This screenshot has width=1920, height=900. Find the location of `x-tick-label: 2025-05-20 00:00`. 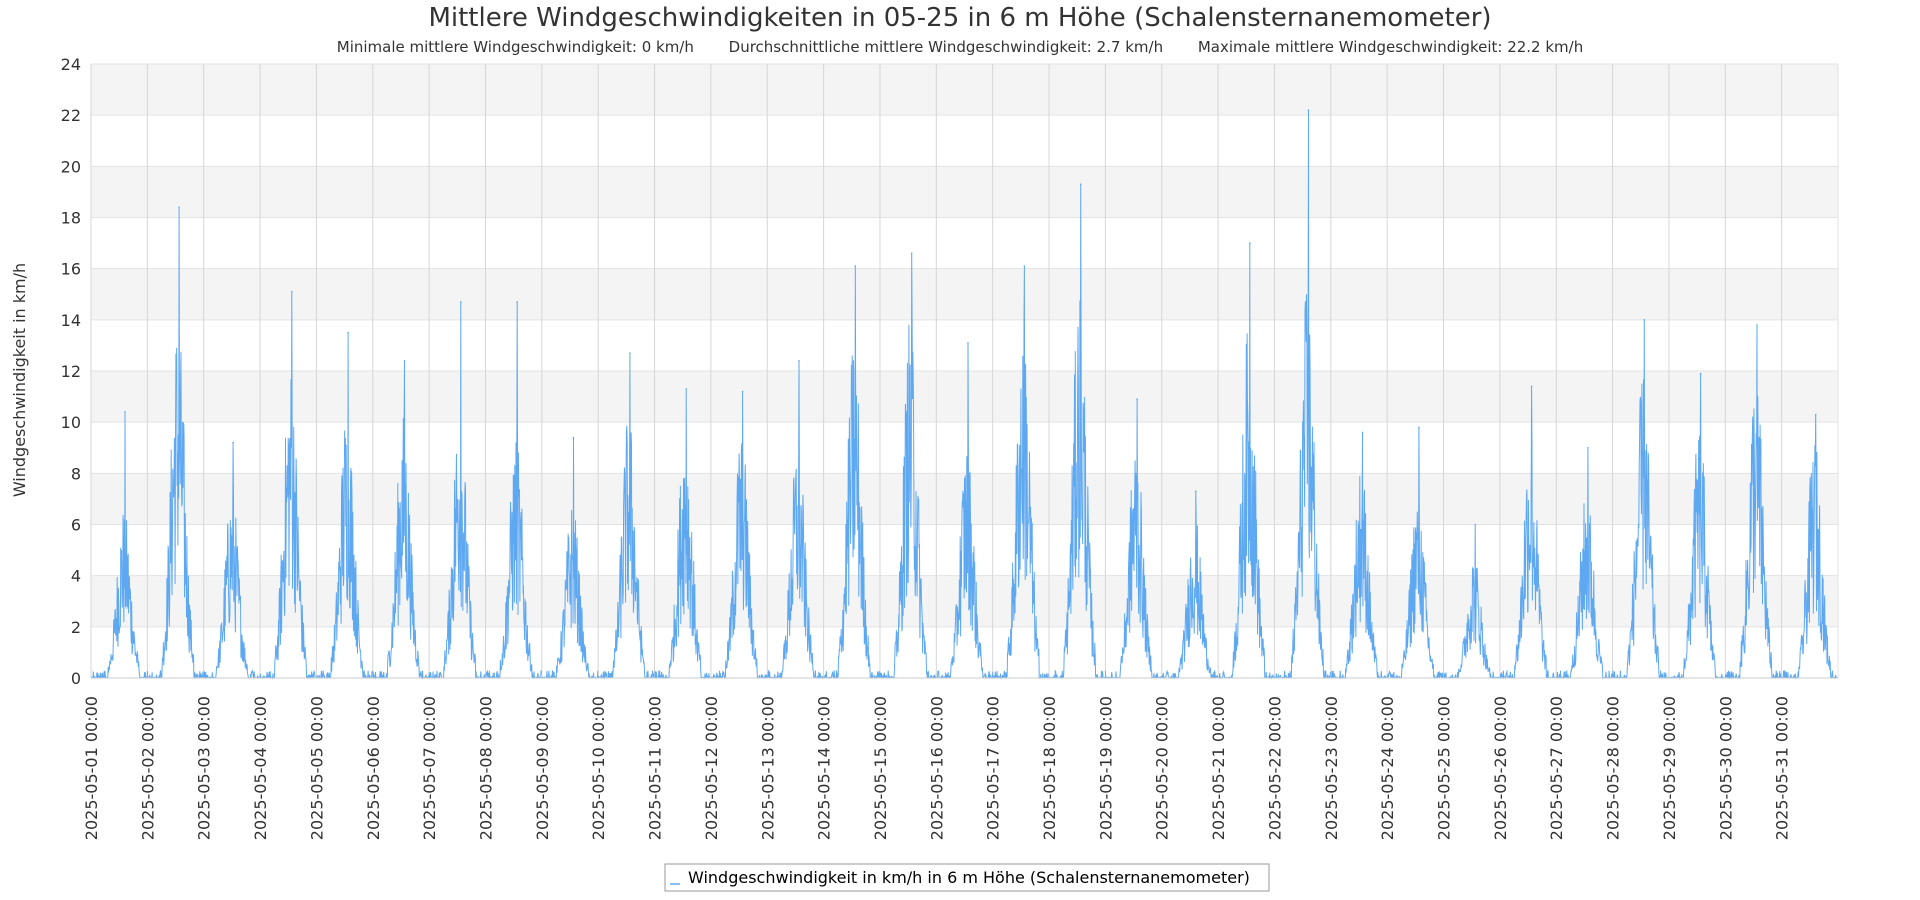

x-tick-label: 2025-05-20 00:00 is located at coordinates (1162, 768).